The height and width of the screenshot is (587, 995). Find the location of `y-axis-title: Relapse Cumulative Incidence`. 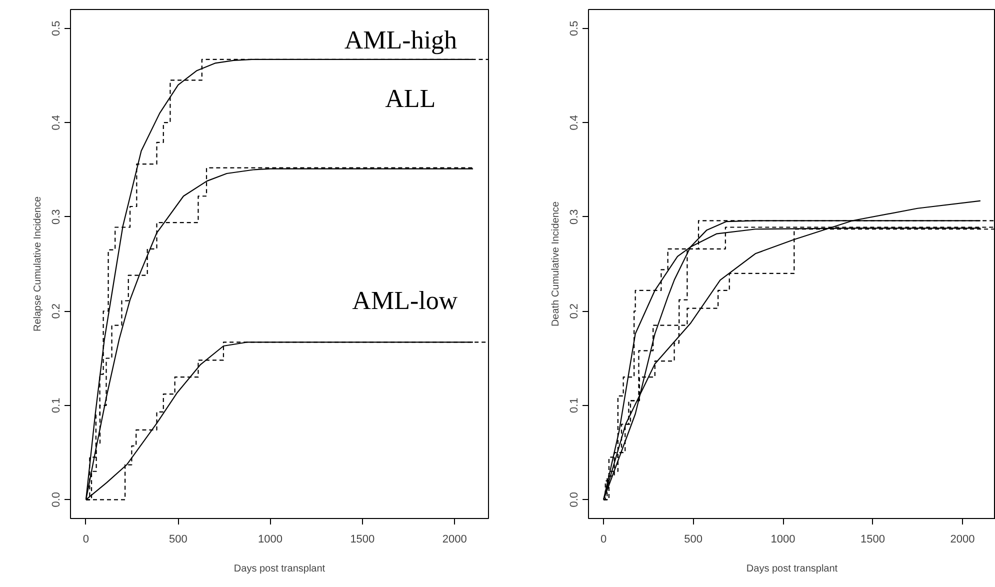

y-axis-title: Relapse Cumulative Incidence is located at coordinates (38, 264).